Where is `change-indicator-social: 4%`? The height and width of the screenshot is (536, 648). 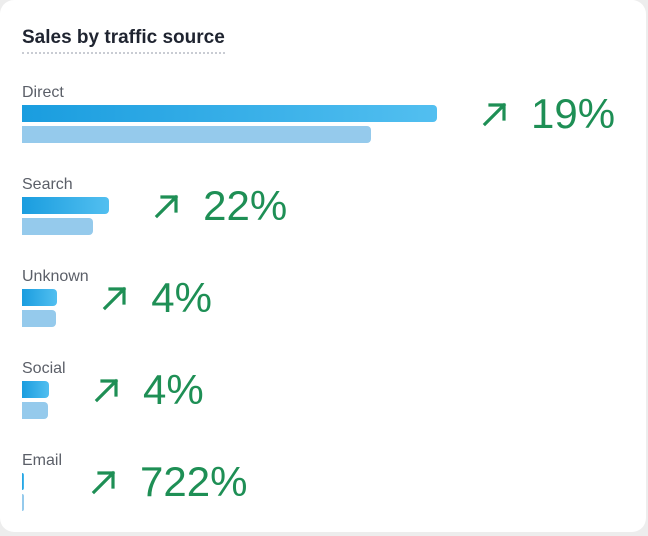
change-indicator-social: 4% is located at coordinates (147, 390).